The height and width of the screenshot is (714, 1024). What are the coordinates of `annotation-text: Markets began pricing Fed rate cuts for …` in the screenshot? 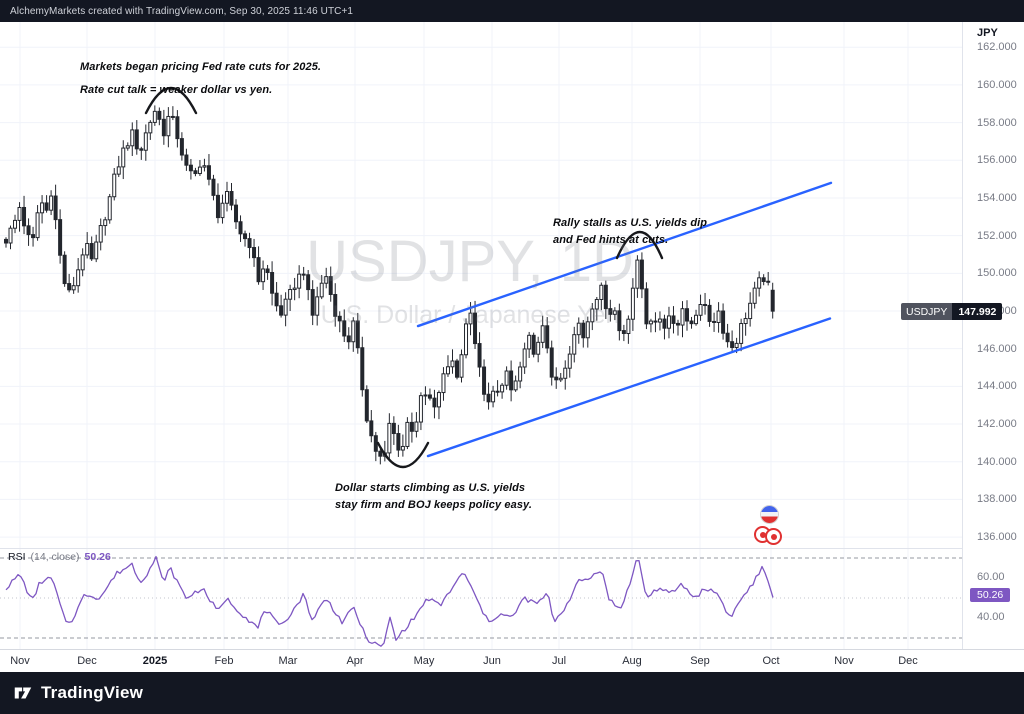 It's located at (201, 67).